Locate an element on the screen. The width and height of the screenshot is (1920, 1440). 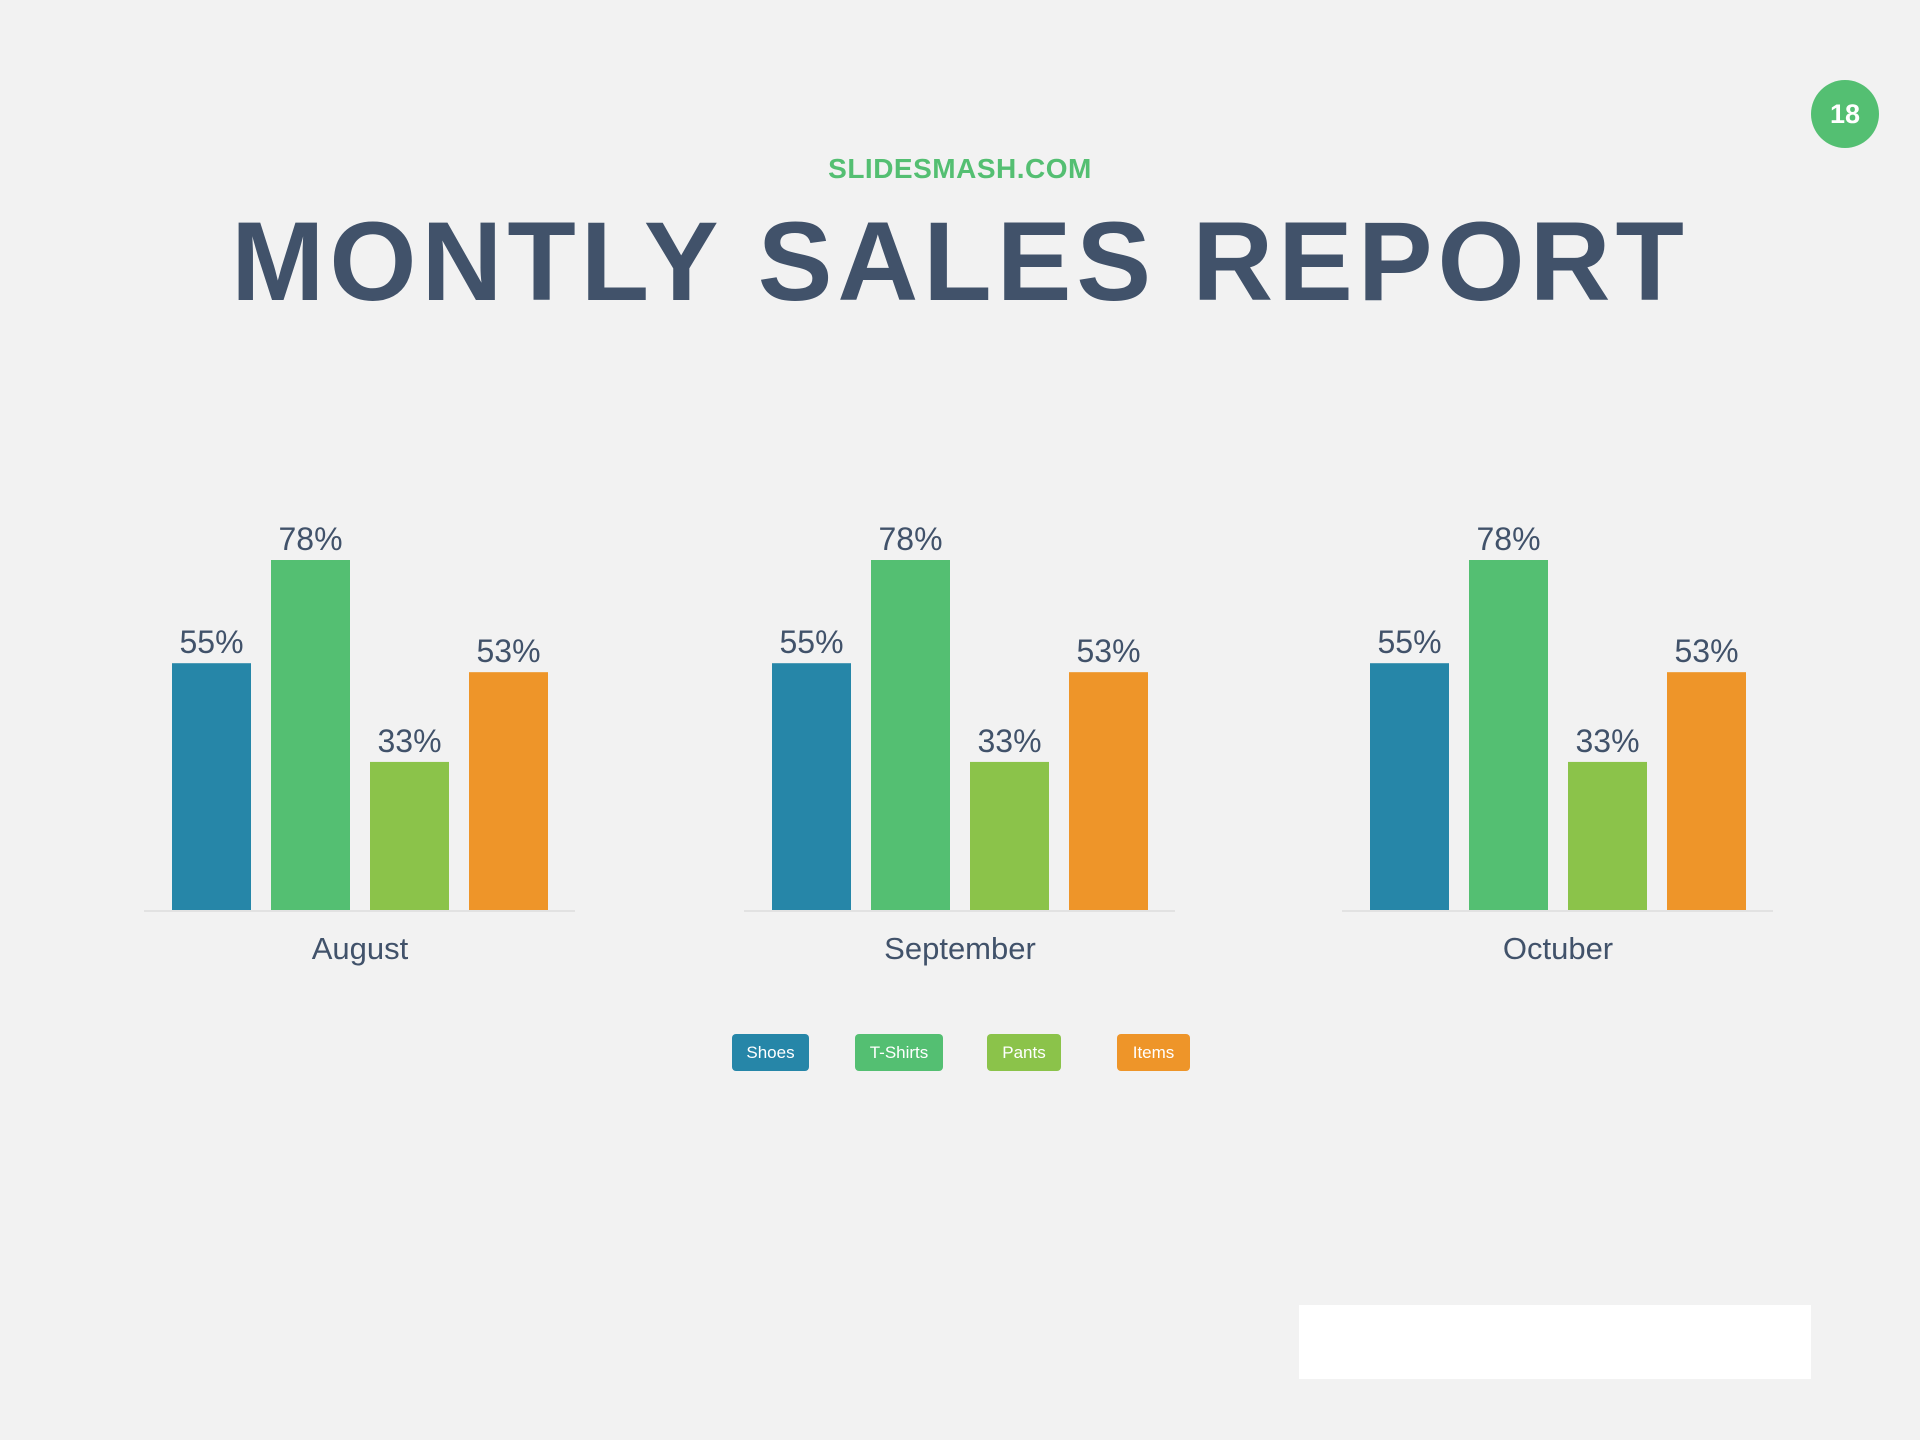
octuber-value-label-pants: 33% is located at coordinates (1607, 741).